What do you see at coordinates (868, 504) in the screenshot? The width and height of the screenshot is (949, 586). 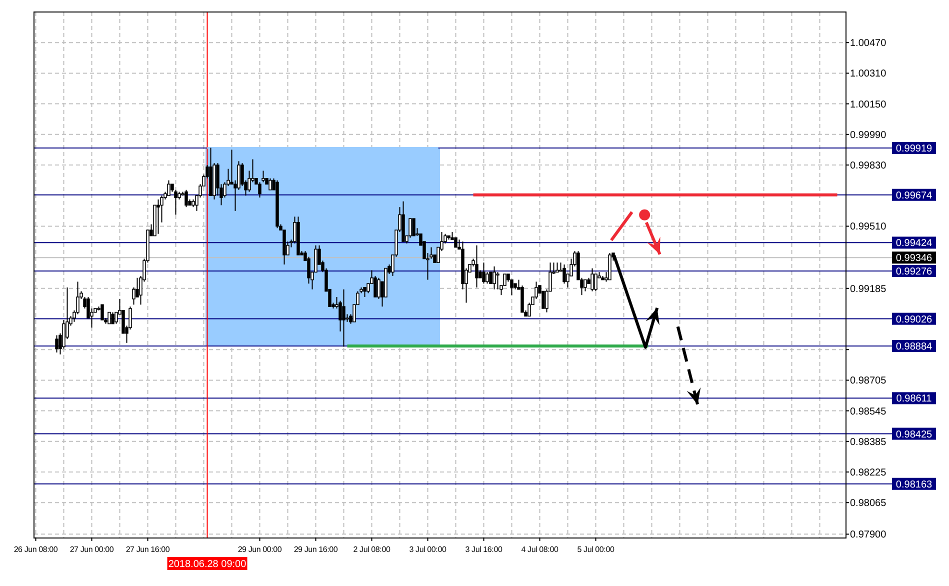 I see `y-tick-label: 0.98065` at bounding box center [868, 504].